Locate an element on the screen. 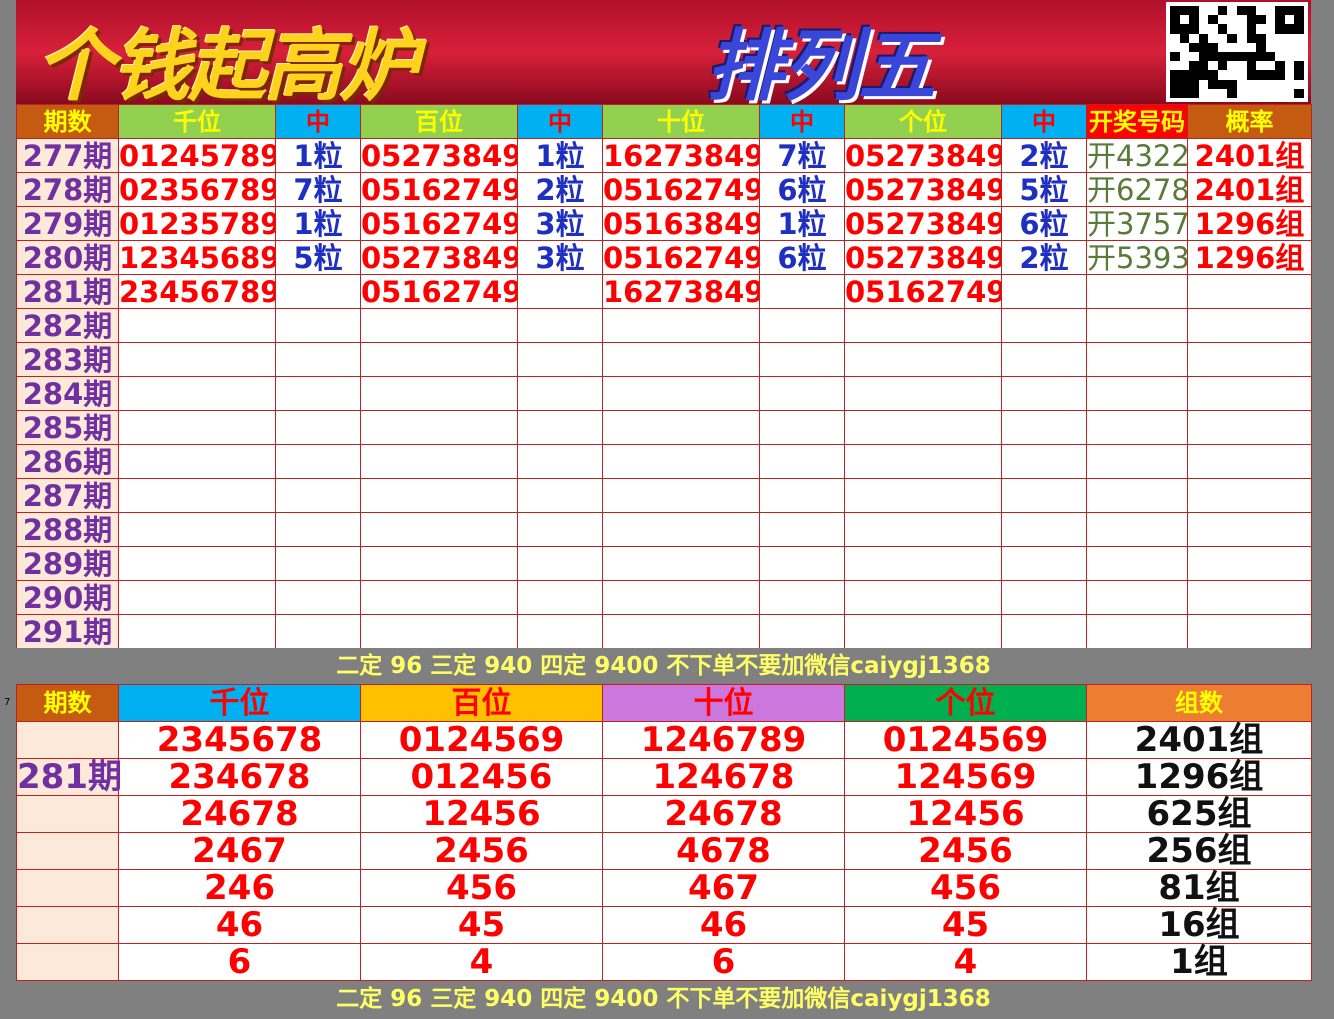 The height and width of the screenshot is (1019, 1334). period-cell: 281期 is located at coordinates (69, 776).